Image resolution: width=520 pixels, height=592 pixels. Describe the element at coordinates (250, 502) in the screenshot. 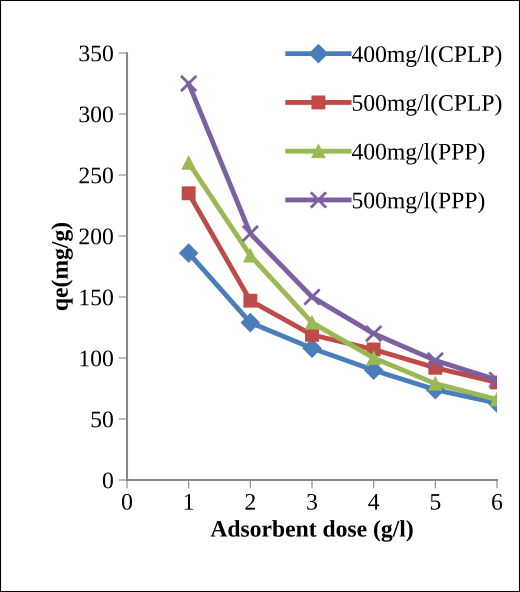

I see `x-tick-label: 2` at that location.